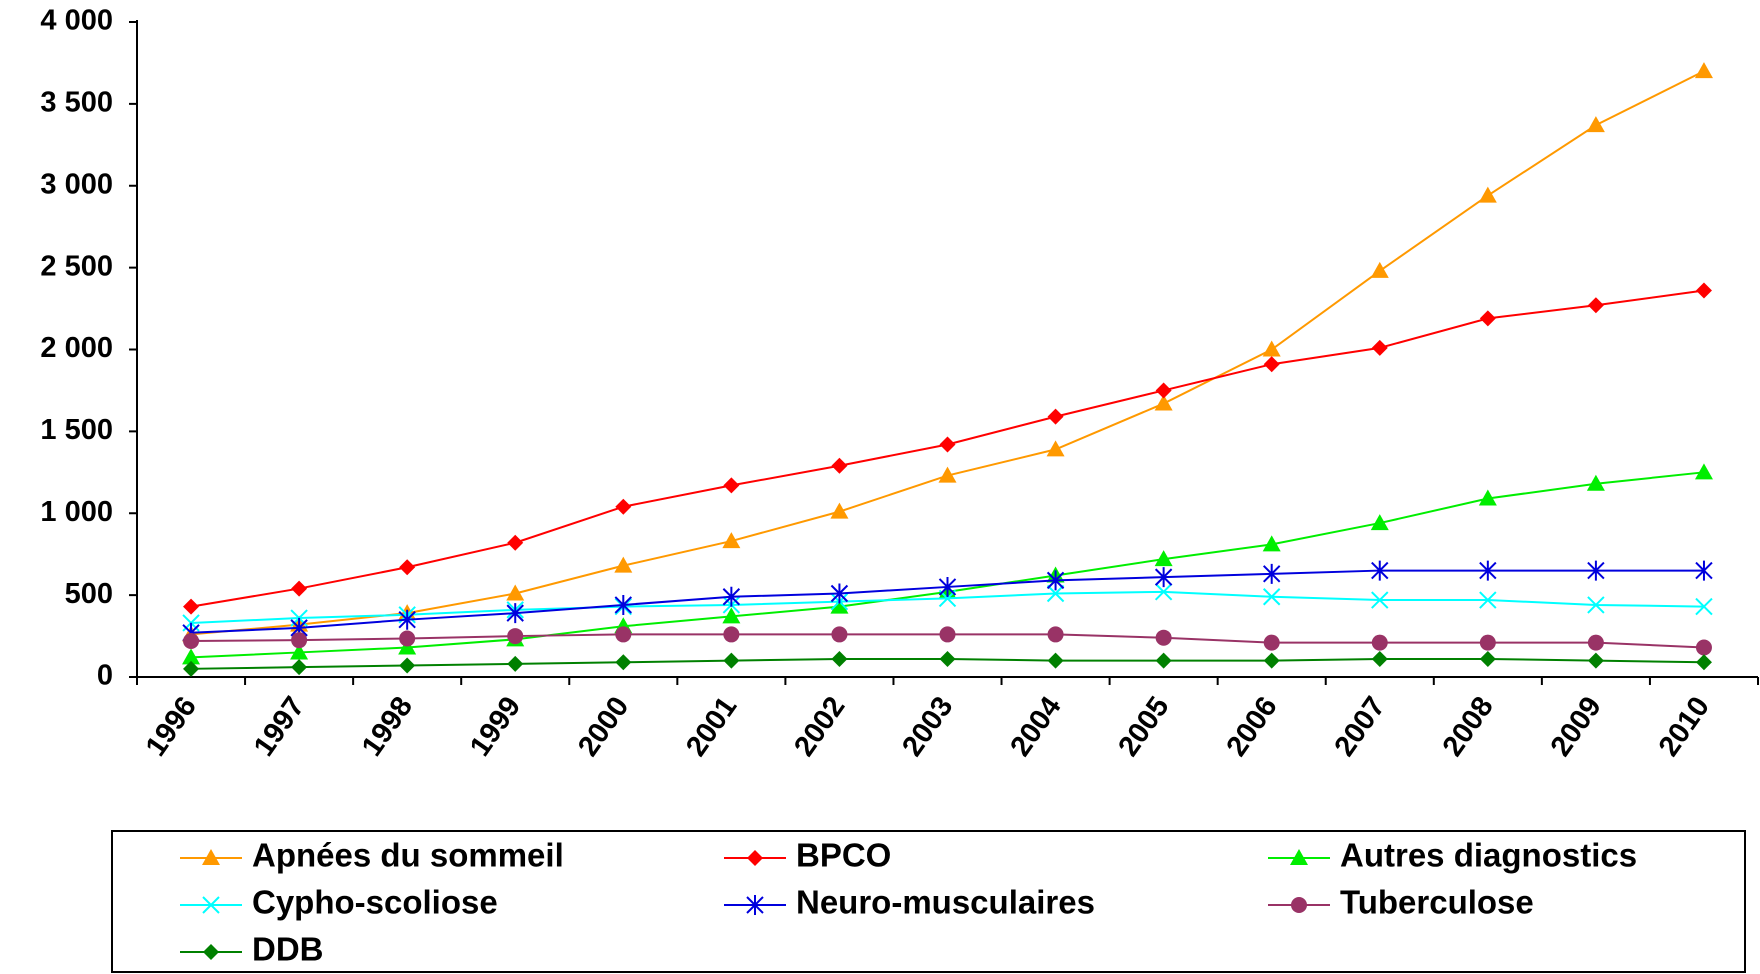  I want to click on legend-label: Cypho-scoliose, so click(375, 902).